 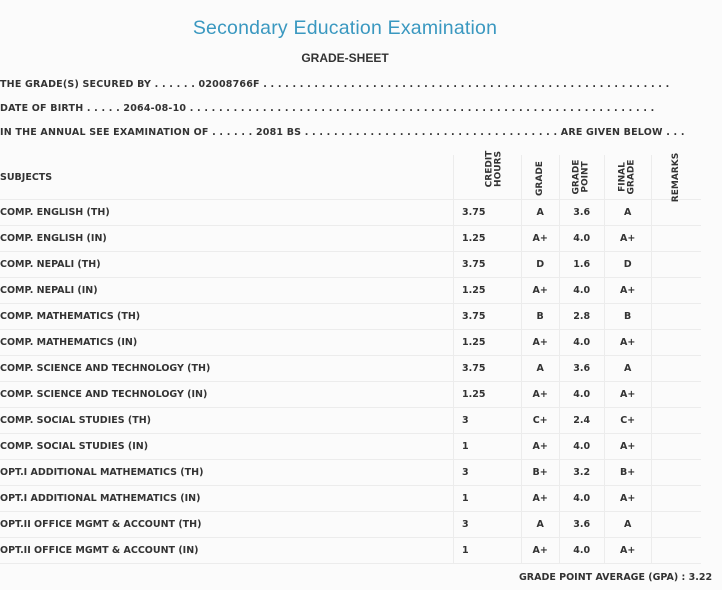 I want to click on subject-cell: COMP. SCIENCE AND TECHNOLOGY (IN), so click(x=227, y=394).